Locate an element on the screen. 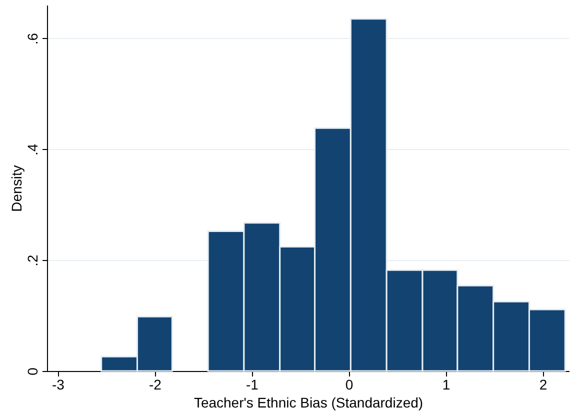  y-axis-title: Density is located at coordinates (16, 188).